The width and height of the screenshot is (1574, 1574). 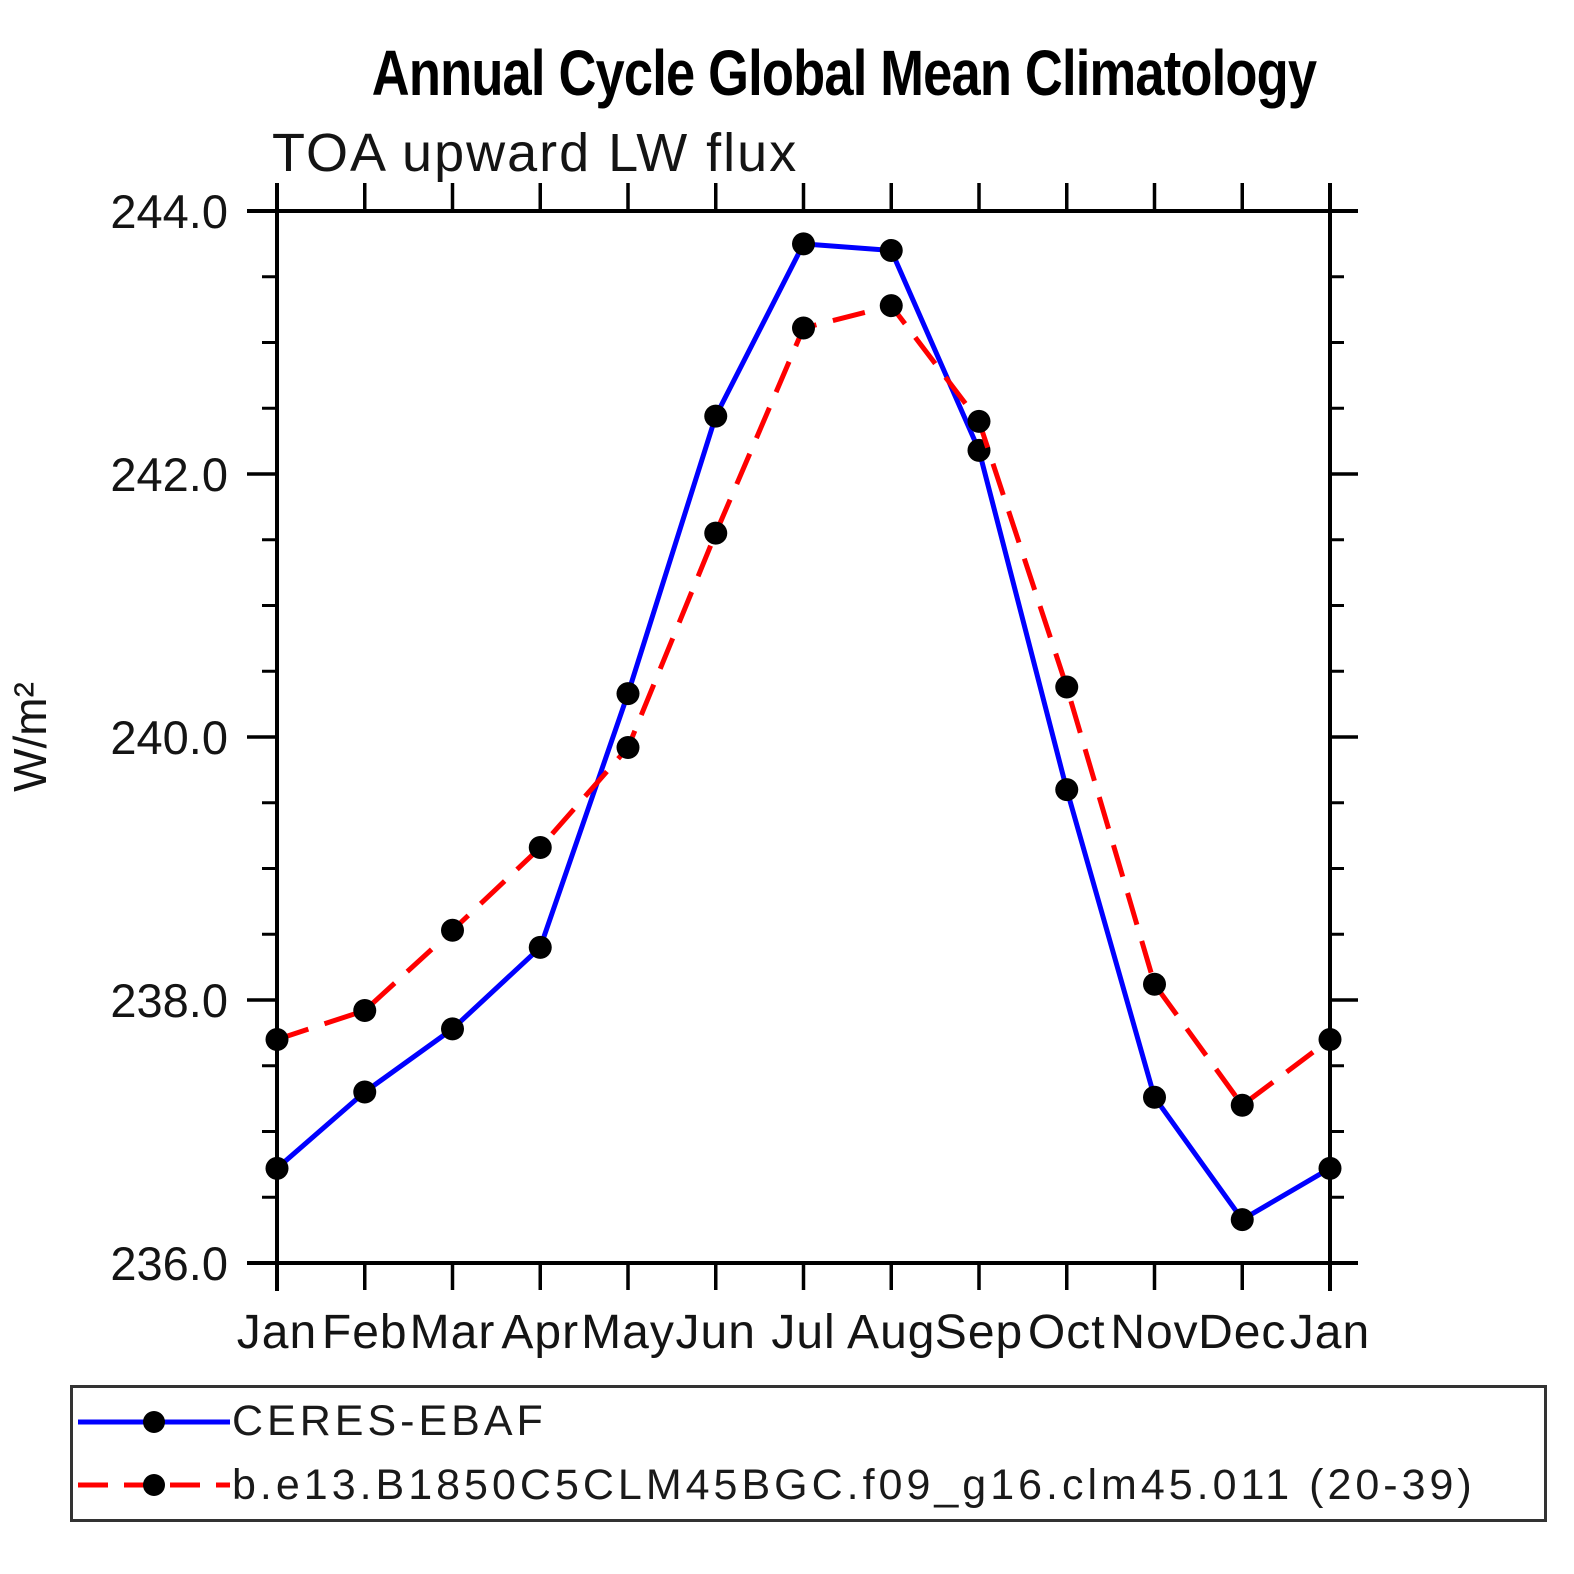 What do you see at coordinates (389, 1421) in the screenshot?
I see `legend-label-ceres-ebaf: CERES-EBAF` at bounding box center [389, 1421].